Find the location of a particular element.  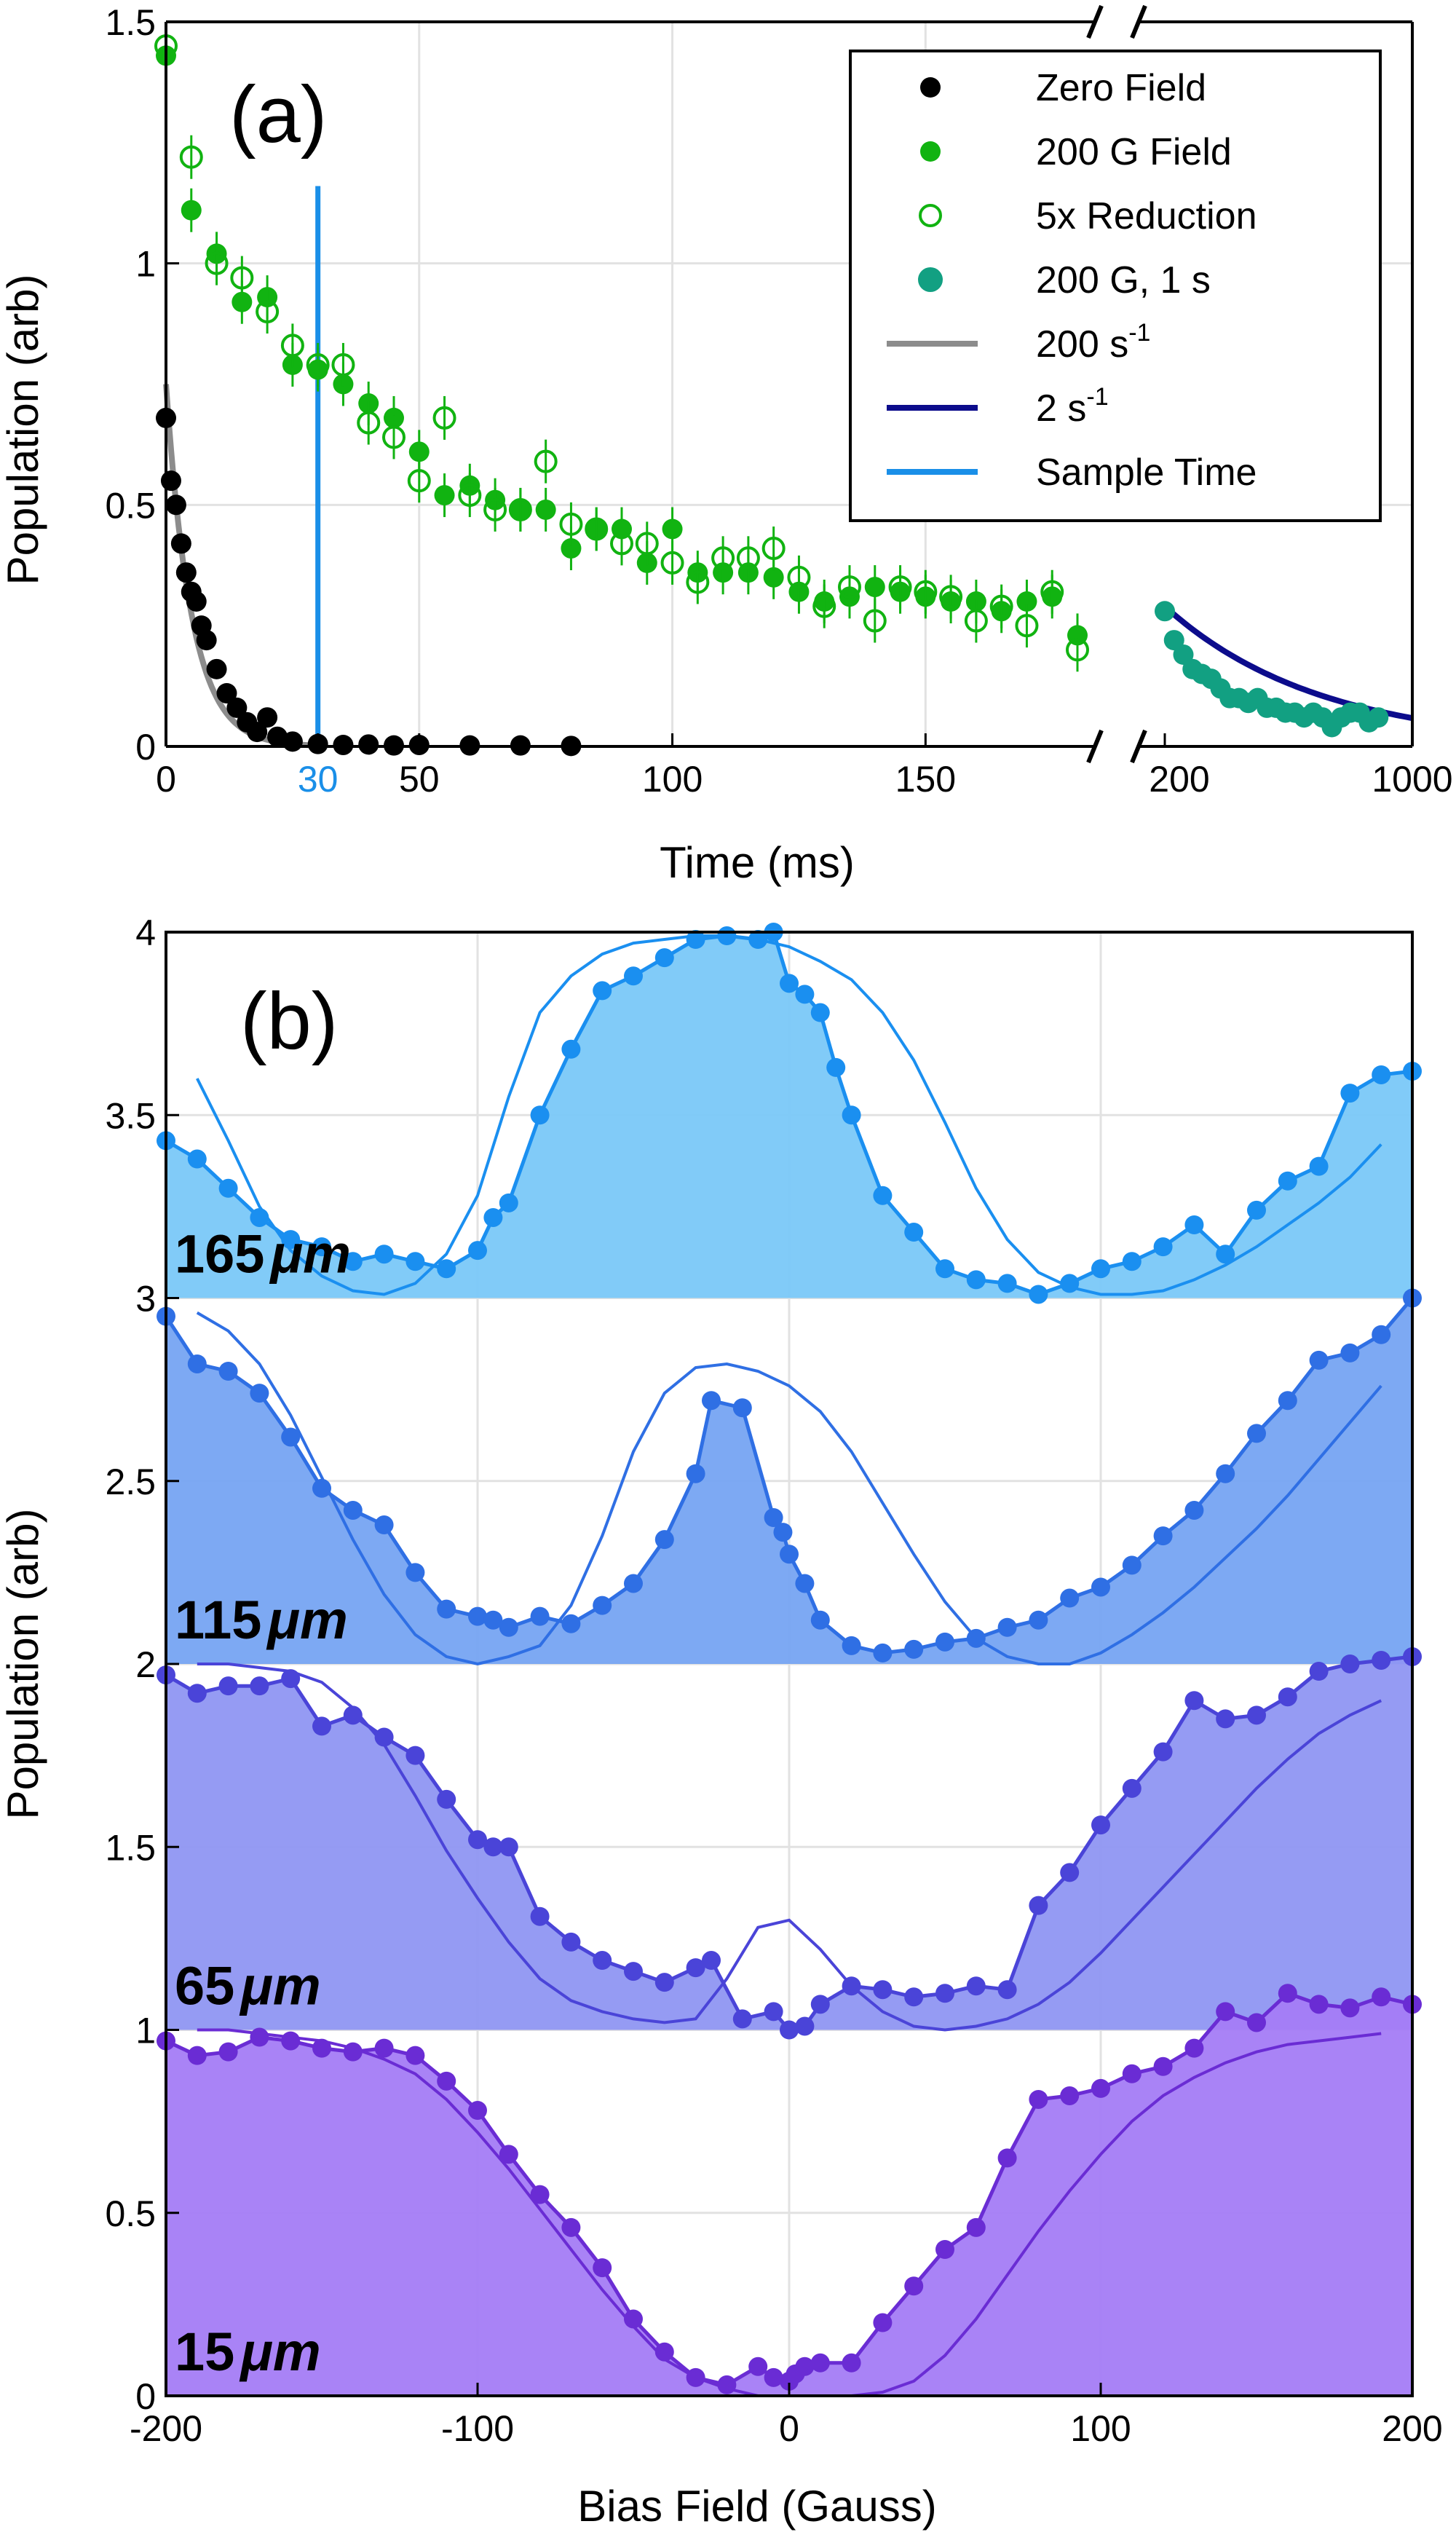

y-tick-label: 3.5 is located at coordinates (130, 1115).